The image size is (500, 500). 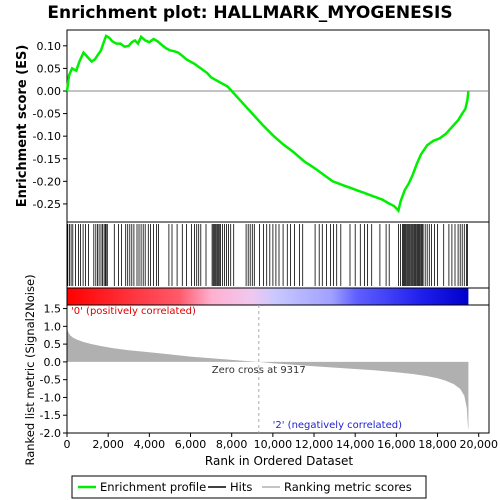 What do you see at coordinates (50, 397) in the screenshot?
I see `metric-y-tick-label: -1.0` at bounding box center [50, 397].